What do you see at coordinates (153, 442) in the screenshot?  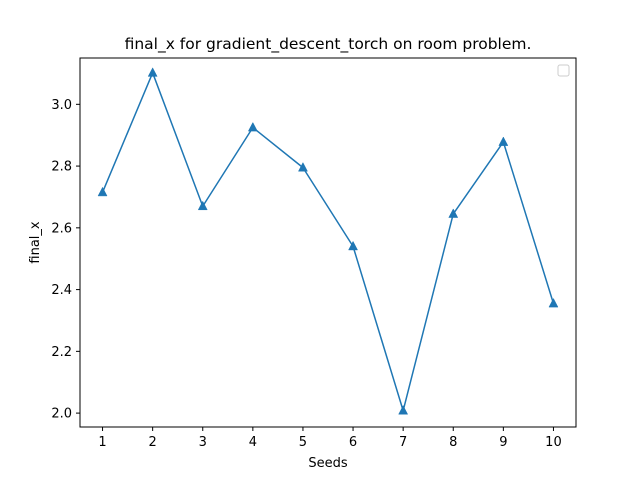 I see `x-tick-label: 2` at bounding box center [153, 442].